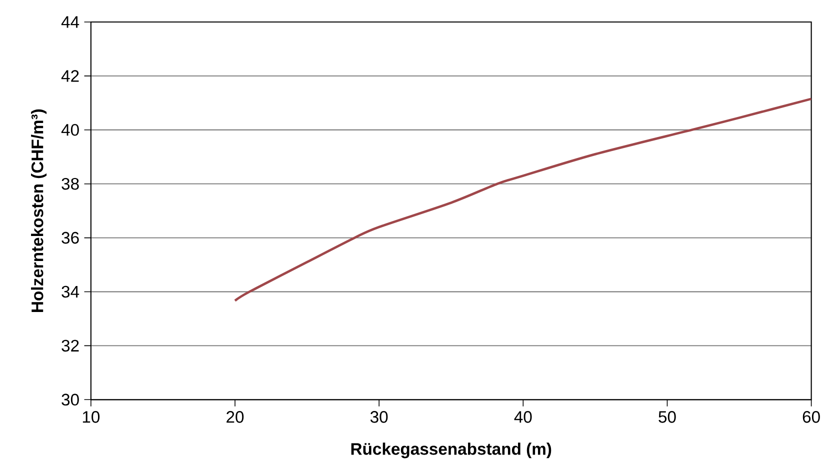  I want to click on y-tick-label: 30, so click(70, 400).